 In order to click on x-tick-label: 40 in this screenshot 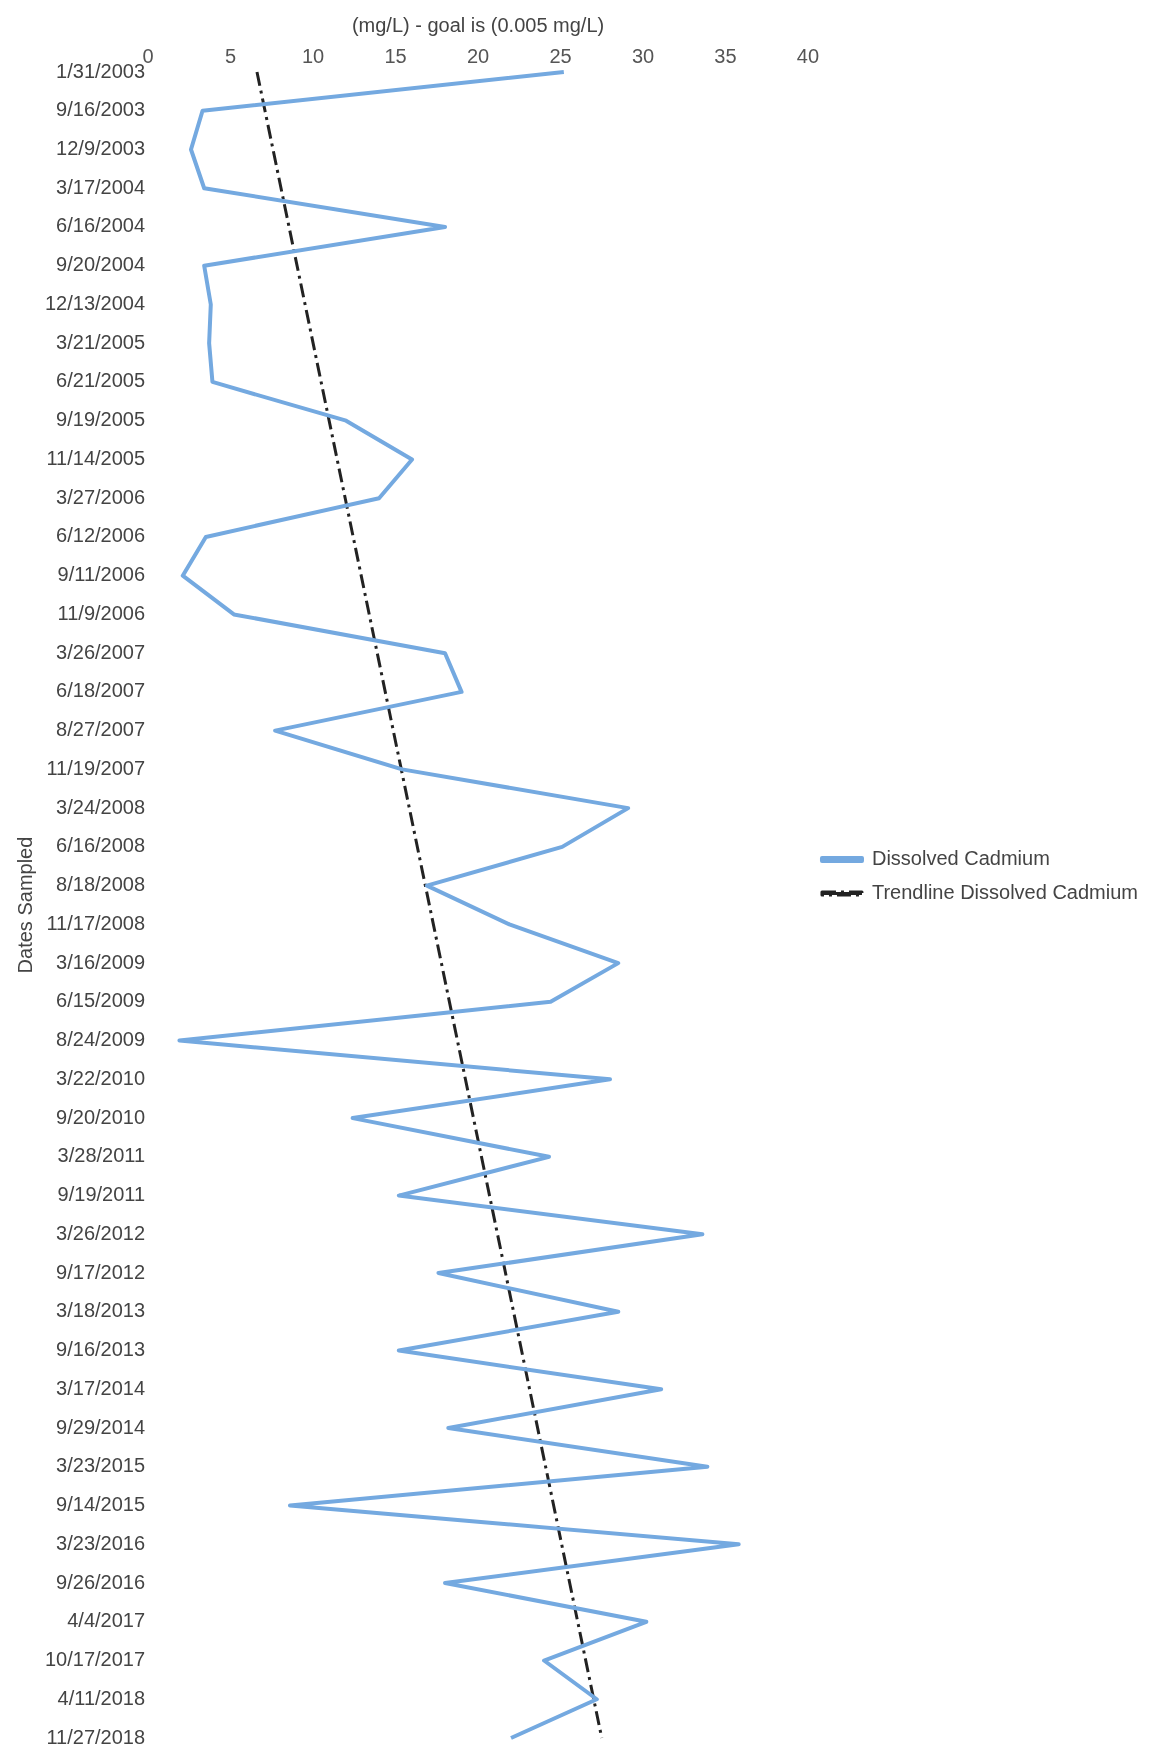, I will do `click(808, 55)`.